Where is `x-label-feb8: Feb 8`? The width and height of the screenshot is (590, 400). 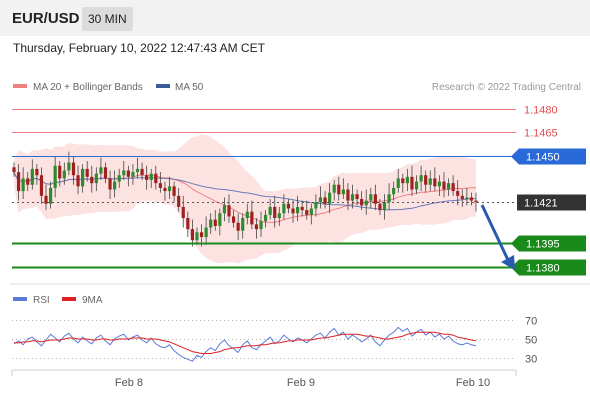
x-label-feb8: Feb 8 is located at coordinates (129, 383).